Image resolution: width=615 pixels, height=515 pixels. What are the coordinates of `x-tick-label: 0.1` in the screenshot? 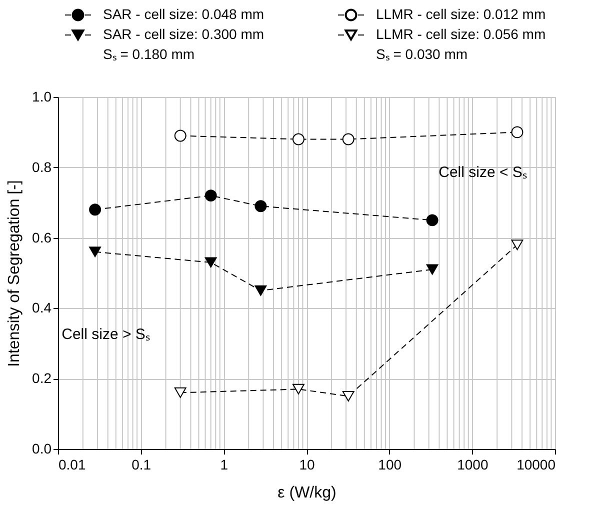 It's located at (142, 464).